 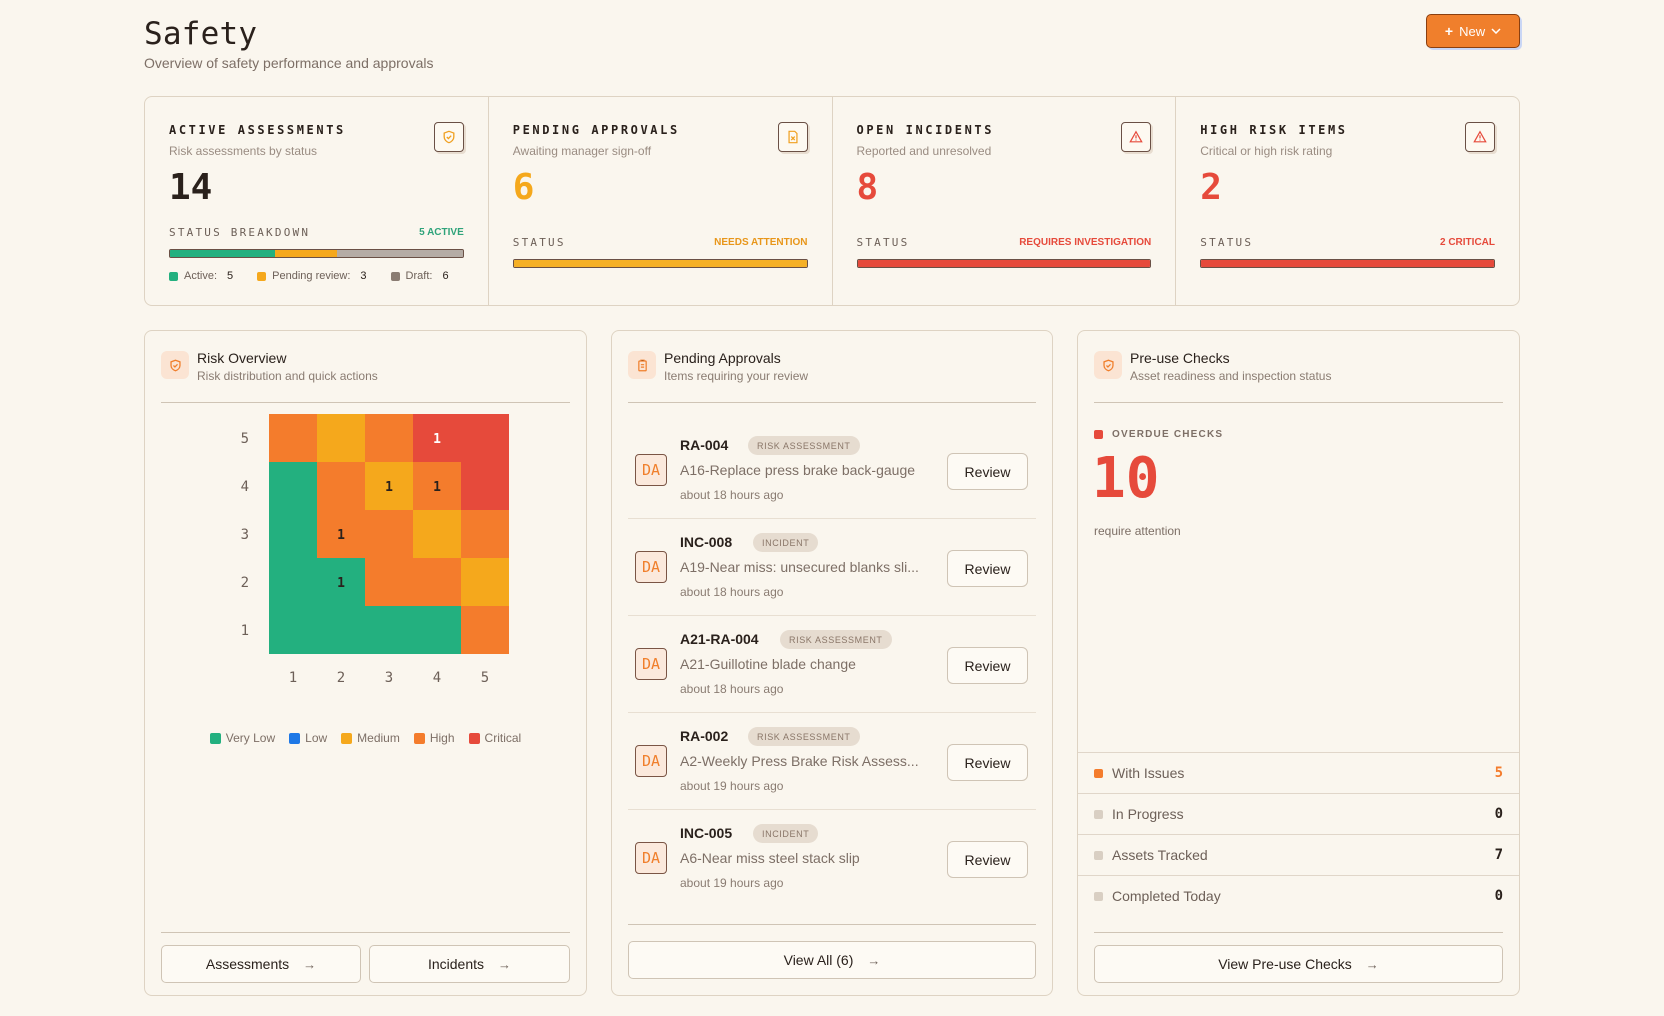 What do you see at coordinates (867, 187) in the screenshot?
I see `stat-value: 8` at bounding box center [867, 187].